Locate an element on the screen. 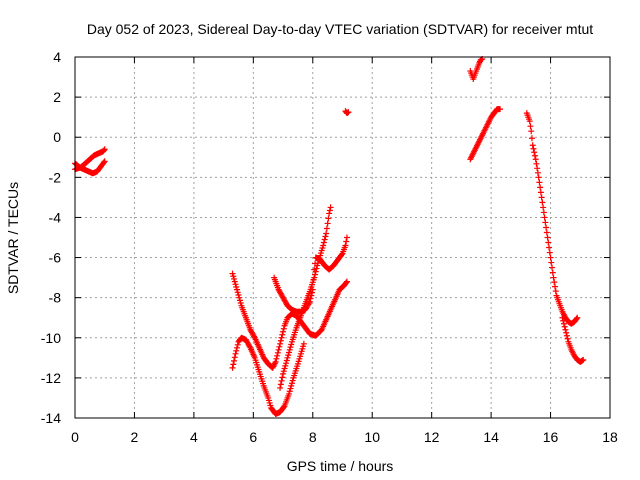 The image size is (640, 480). x-axis-label: GPS time / hours is located at coordinates (340, 466).